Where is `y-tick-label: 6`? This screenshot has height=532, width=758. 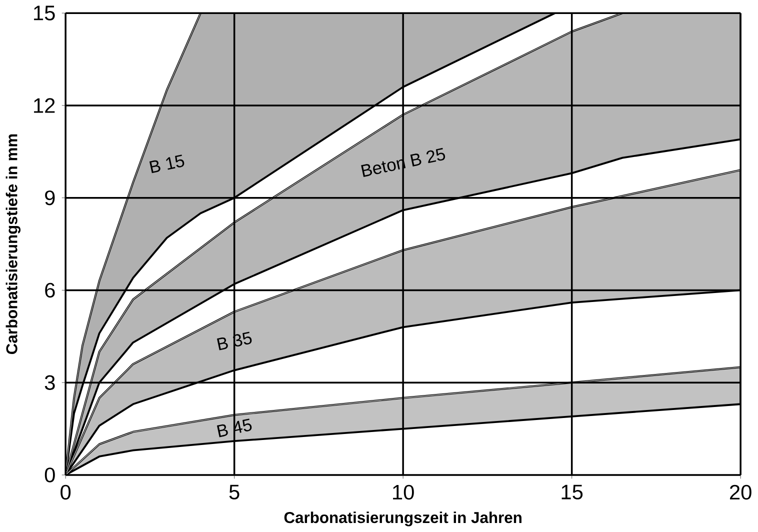
y-tick-label: 6 is located at coordinates (50, 290).